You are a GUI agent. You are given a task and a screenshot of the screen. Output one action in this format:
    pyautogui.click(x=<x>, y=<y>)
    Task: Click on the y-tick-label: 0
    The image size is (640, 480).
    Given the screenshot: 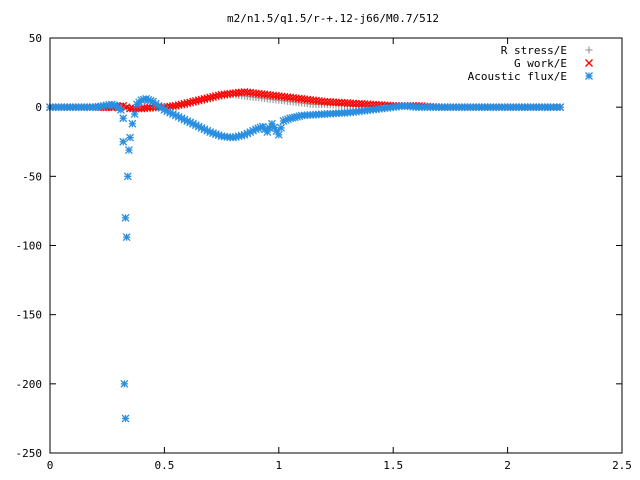 What is the action you would take?
    pyautogui.click(x=38, y=107)
    